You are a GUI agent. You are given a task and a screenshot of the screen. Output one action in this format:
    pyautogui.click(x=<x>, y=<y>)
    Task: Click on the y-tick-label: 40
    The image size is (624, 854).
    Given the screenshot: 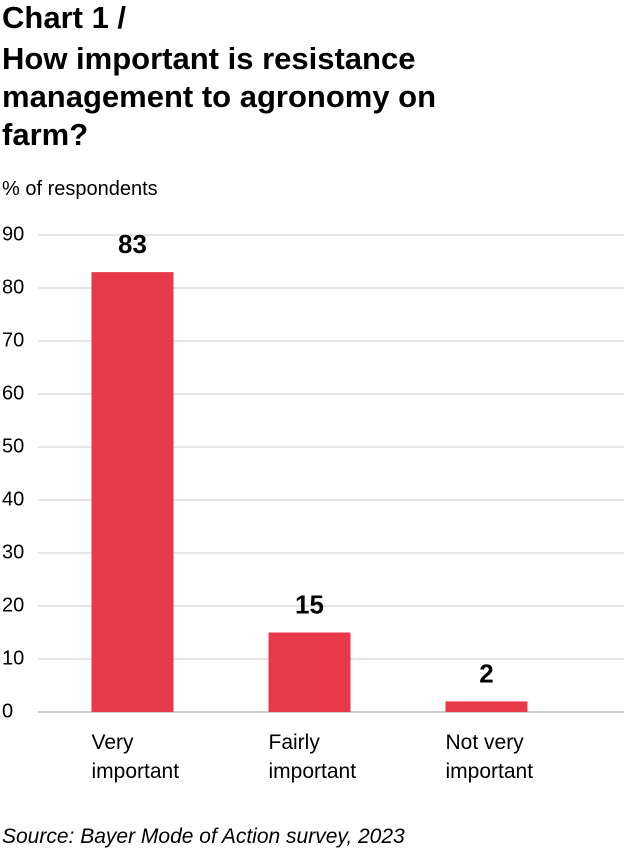 What is the action you would take?
    pyautogui.click(x=13, y=499)
    